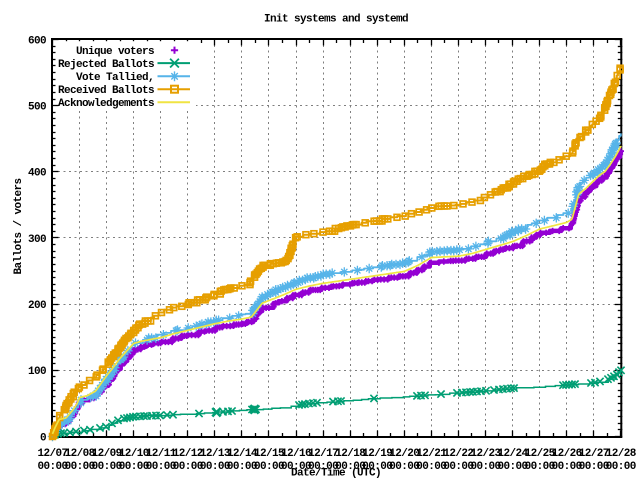 The width and height of the screenshot is (640, 485). Describe the element at coordinates (106, 65) in the screenshot. I see `svg-text: Rejected Ballots` at that location.